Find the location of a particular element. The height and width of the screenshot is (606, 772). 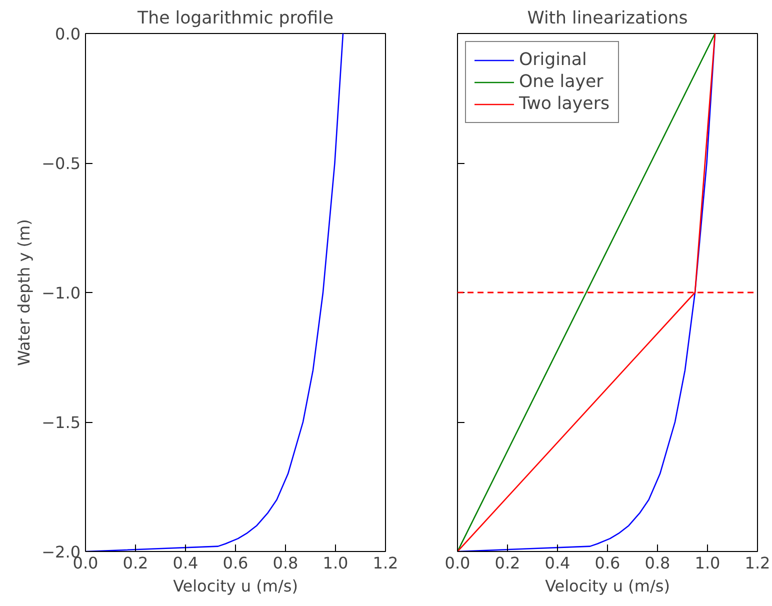

y-tick-label: −0.5 is located at coordinates (61, 163).